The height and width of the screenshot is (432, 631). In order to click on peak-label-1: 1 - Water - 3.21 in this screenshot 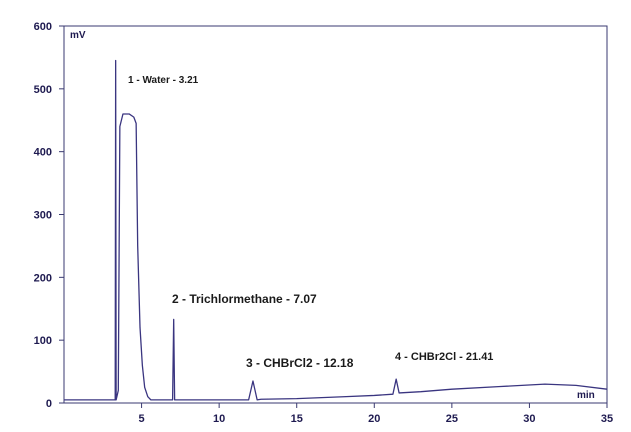, I will do `click(163, 80)`.